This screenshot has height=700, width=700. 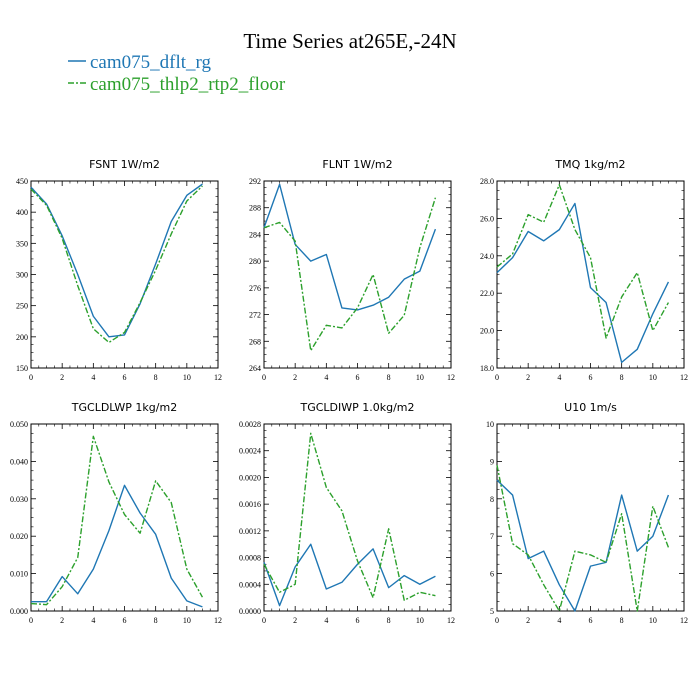 What do you see at coordinates (250, 504) in the screenshot?
I see `y-tick-label: 0.0016` at bounding box center [250, 504].